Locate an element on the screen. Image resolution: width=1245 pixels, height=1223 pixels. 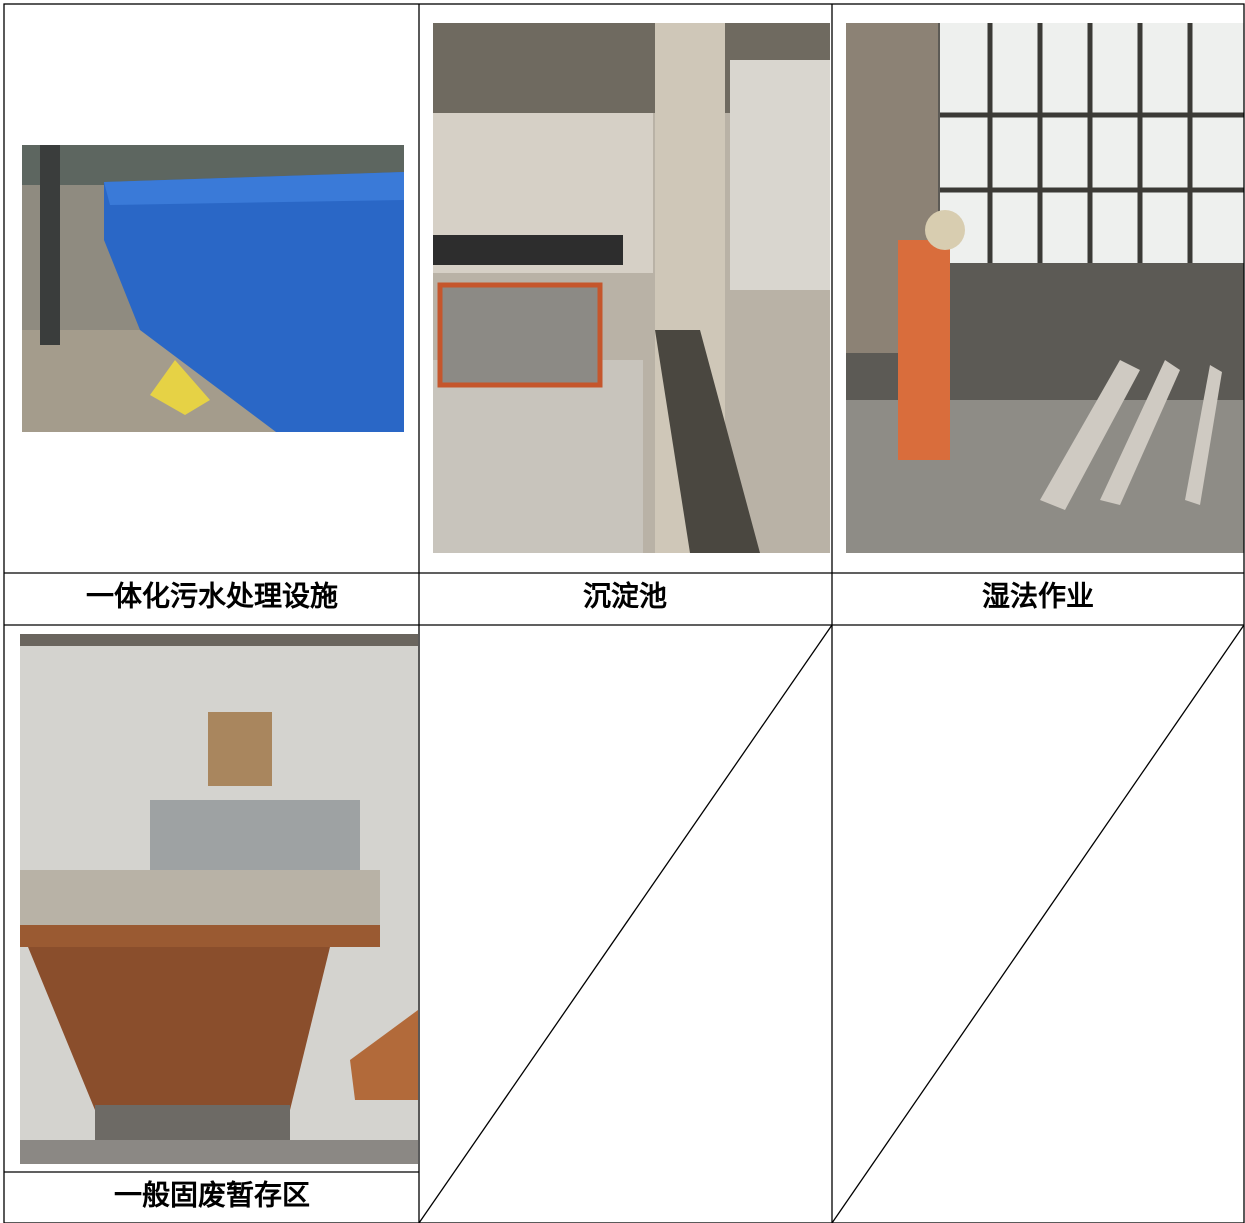
photo-wet-operation is located at coordinates (1045, 288).